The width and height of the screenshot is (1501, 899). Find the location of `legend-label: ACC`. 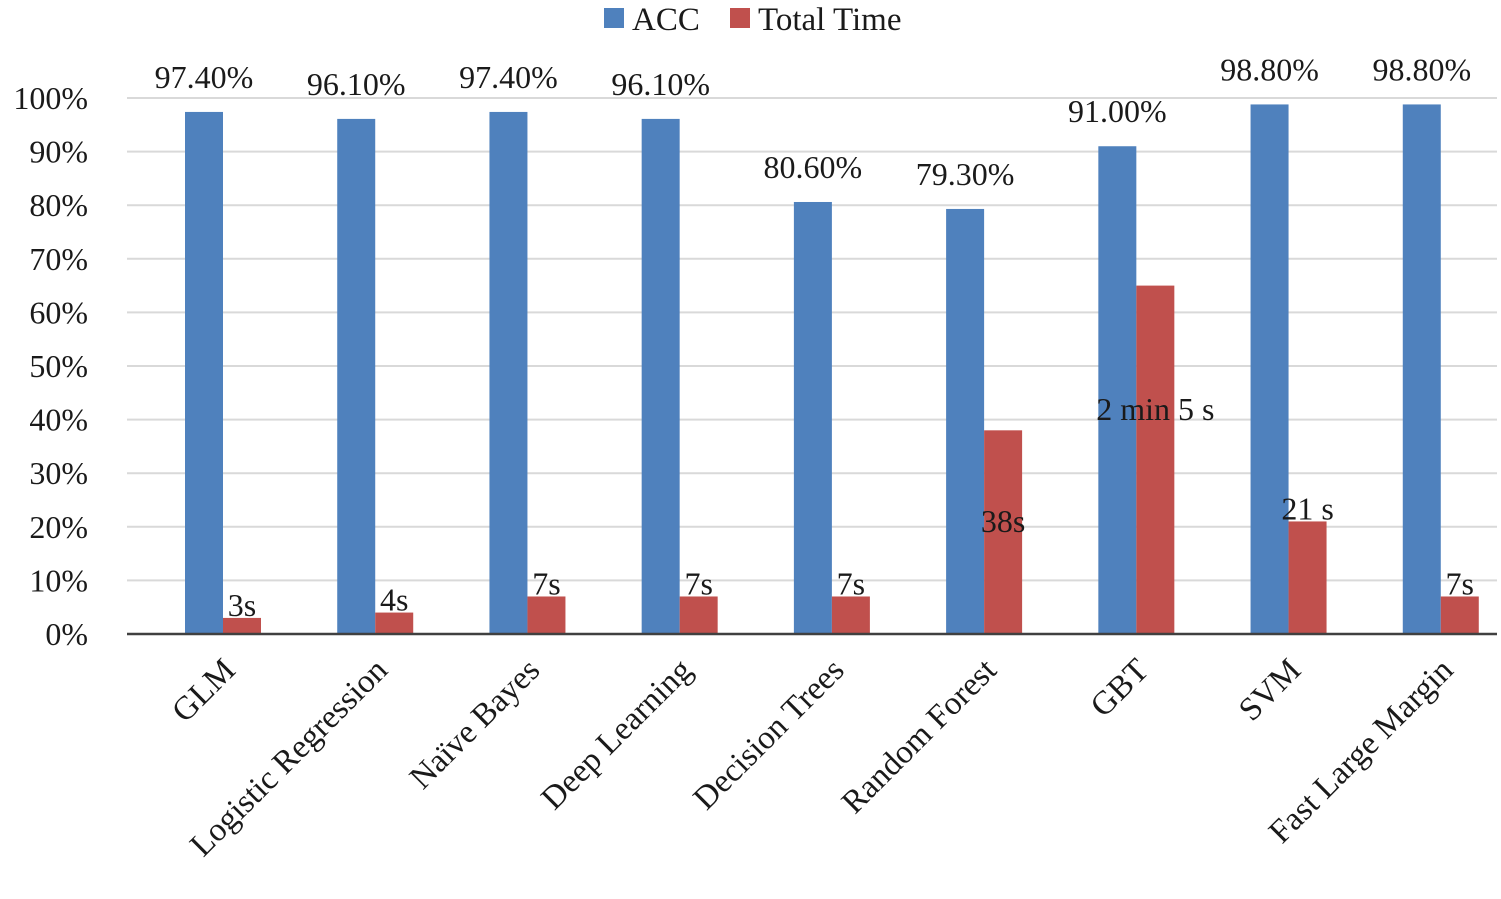

legend-label: ACC is located at coordinates (666, 20).